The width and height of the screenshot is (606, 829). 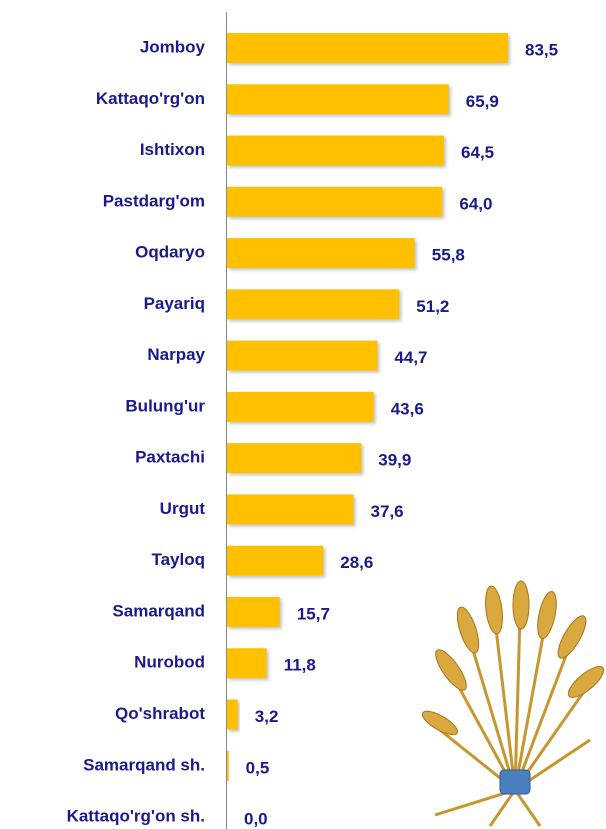 What do you see at coordinates (356, 562) in the screenshot?
I see `value-label: 28,6` at bounding box center [356, 562].